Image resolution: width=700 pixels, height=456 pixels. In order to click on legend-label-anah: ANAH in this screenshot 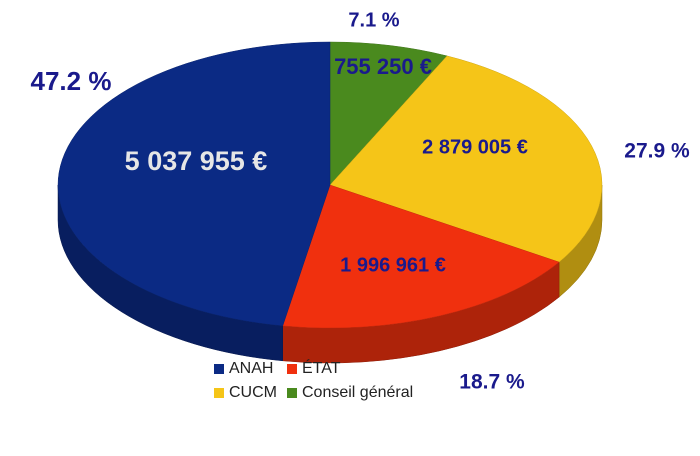, I will do `click(251, 368)`.